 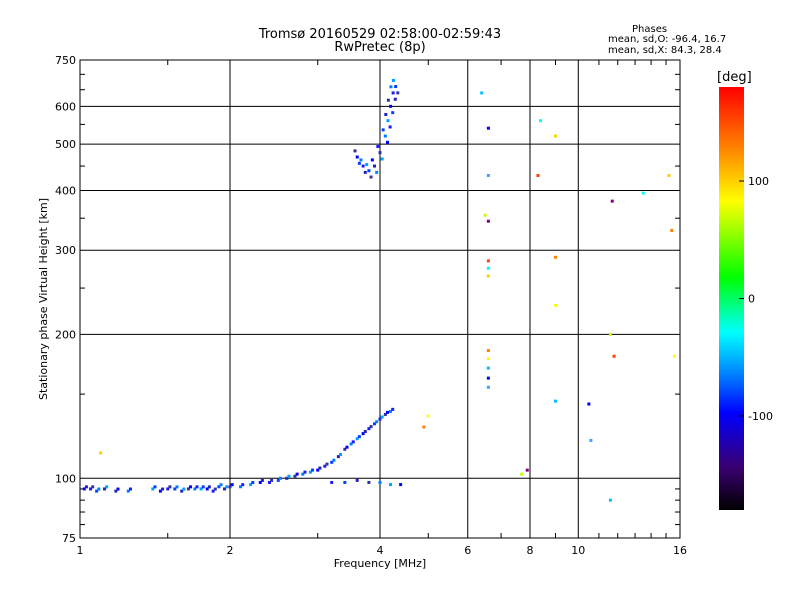 I want to click on x-axis-label: Frequency [MHz], so click(x=380, y=563).